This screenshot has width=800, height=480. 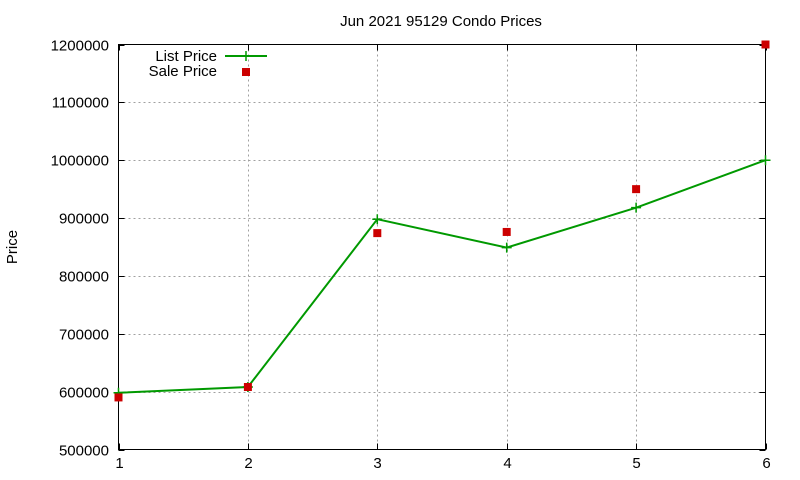 I want to click on chart-title: Jun 2021 95129 Condo Prices, so click(x=441, y=21).